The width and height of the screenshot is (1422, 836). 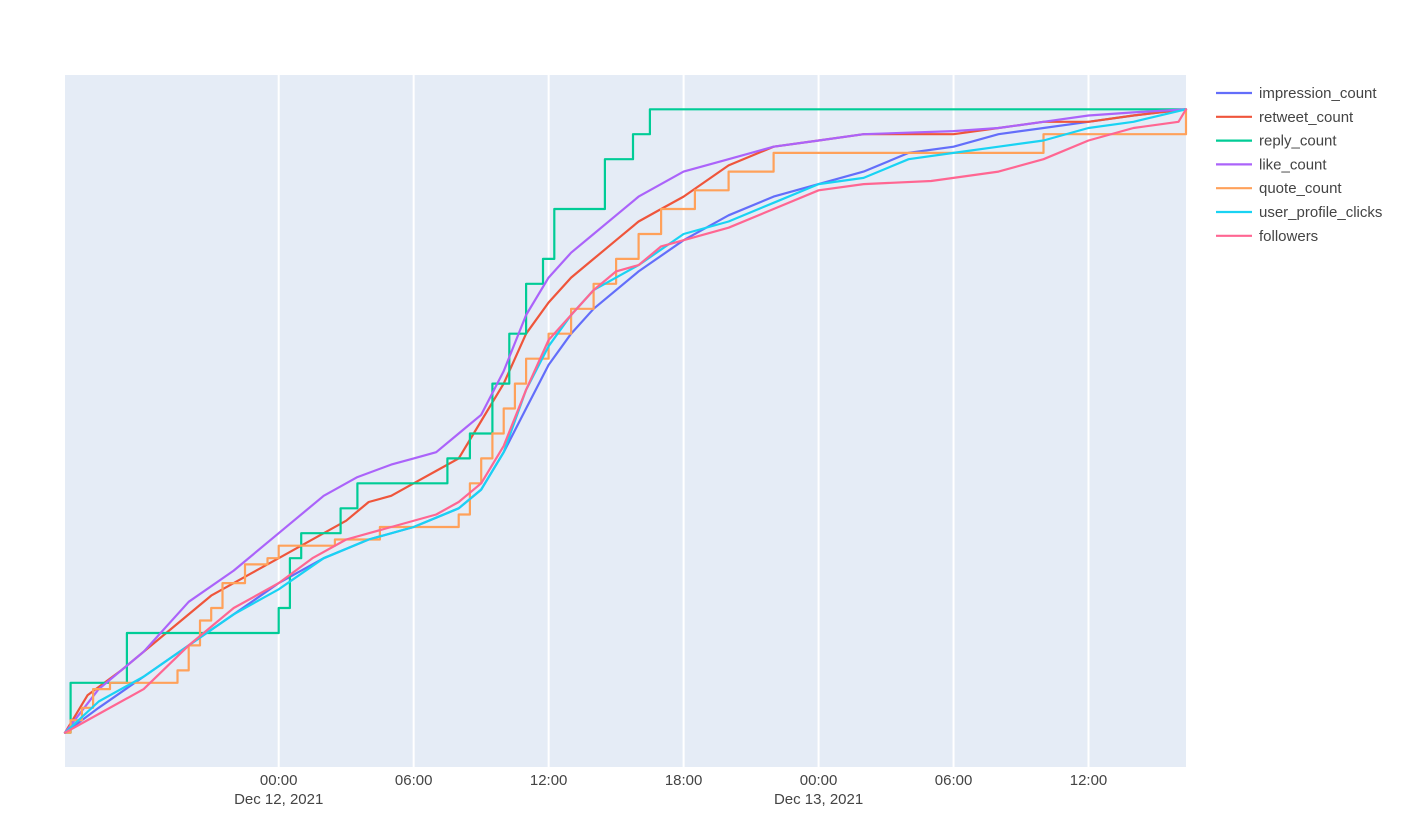 I want to click on legend-item-quote-count: quote_count, so click(x=1279, y=188).